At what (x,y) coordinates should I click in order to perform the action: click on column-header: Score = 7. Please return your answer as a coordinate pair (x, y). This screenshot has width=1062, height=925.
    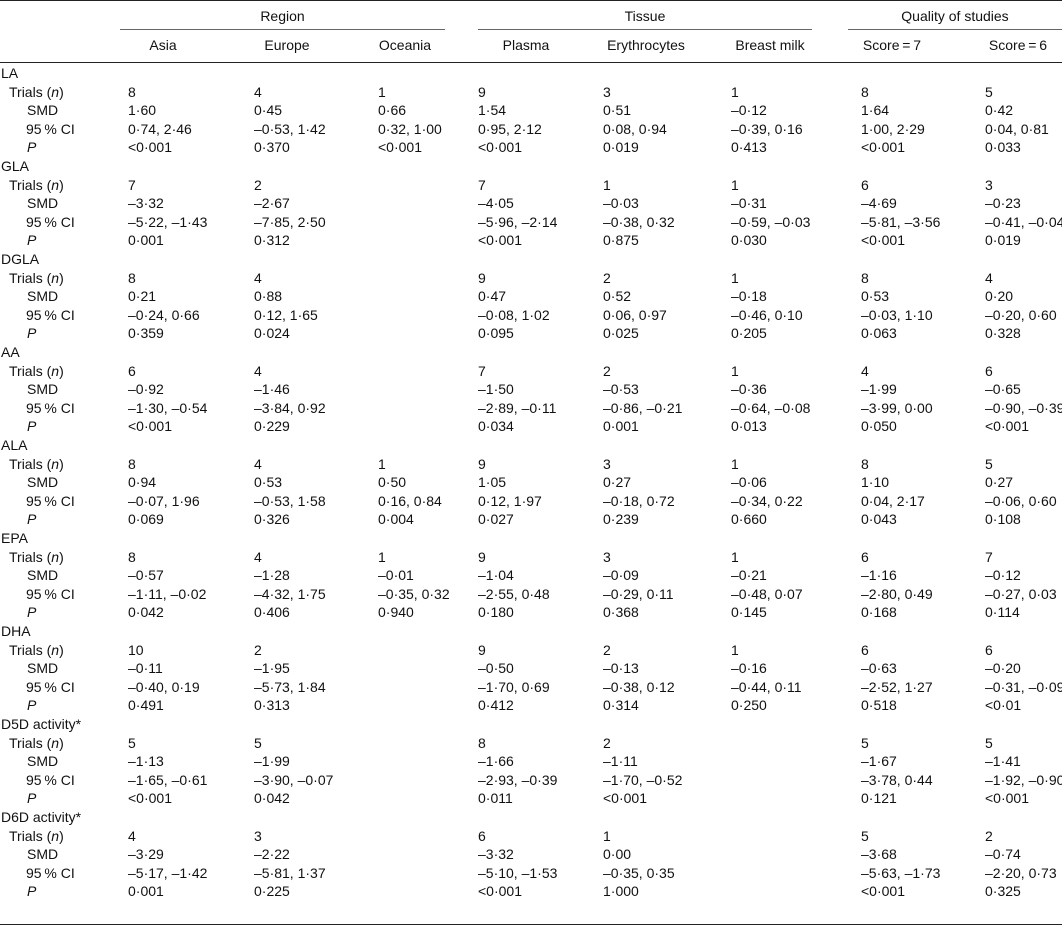
    Looking at the image, I should click on (892, 45).